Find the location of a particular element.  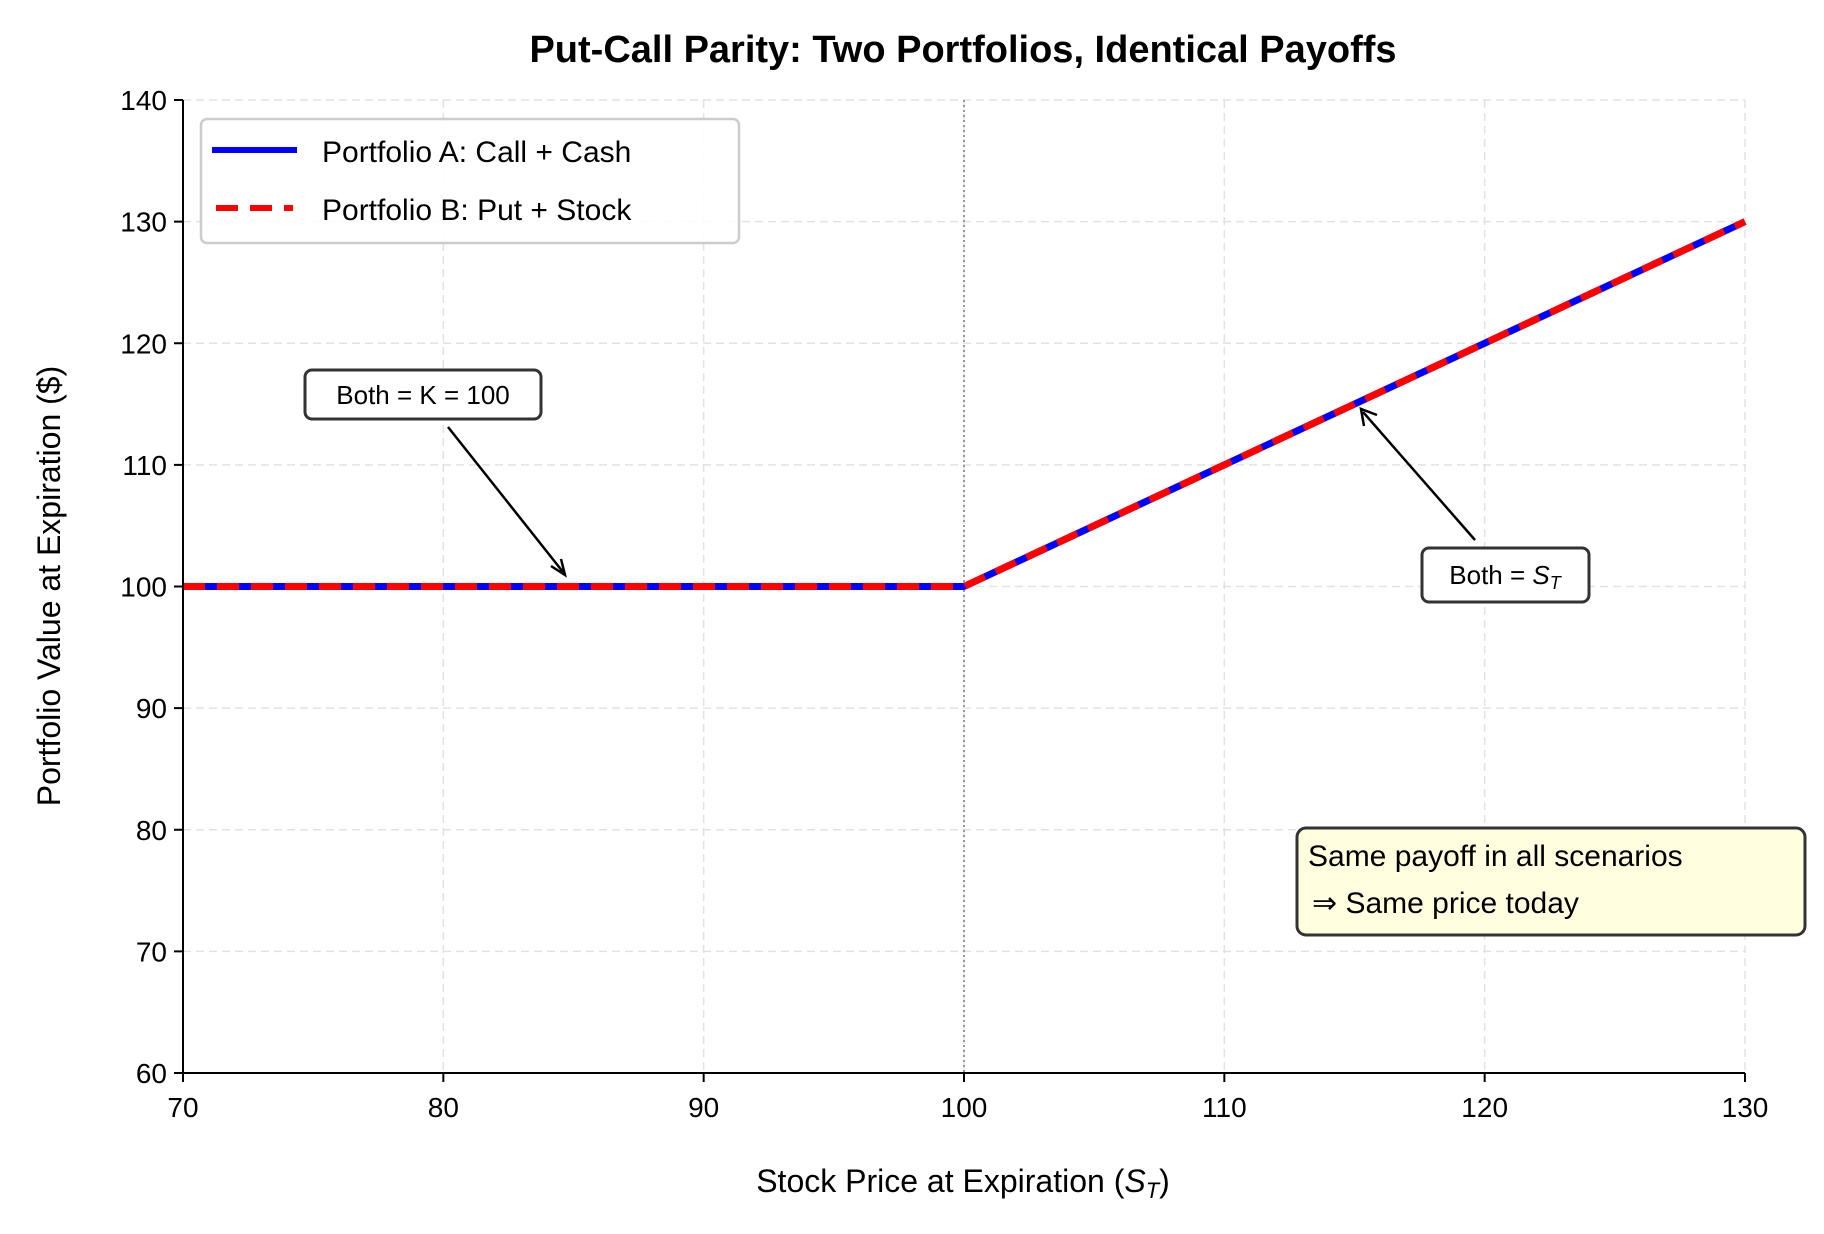

note-line-1: Same payoff in all scenarios is located at coordinates (1495, 856).